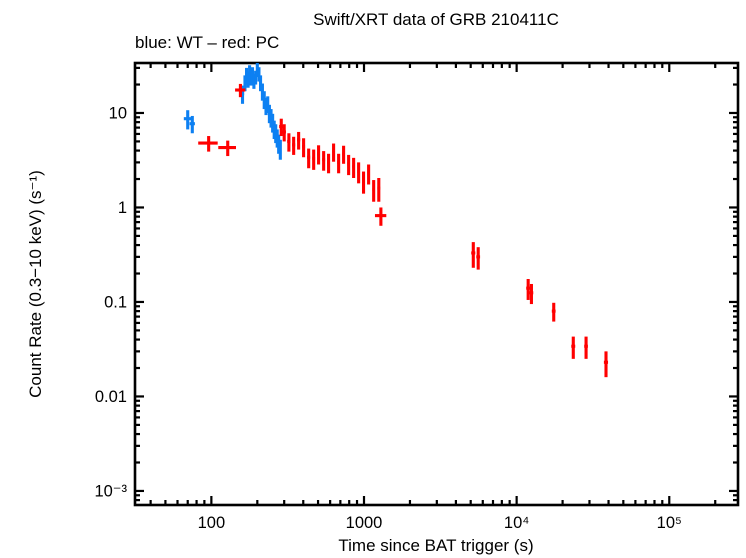  What do you see at coordinates (35, 284) in the screenshot?
I see `y-axis-label: Count Rate (0.3−10 keV) (s⁻¹)` at bounding box center [35, 284].